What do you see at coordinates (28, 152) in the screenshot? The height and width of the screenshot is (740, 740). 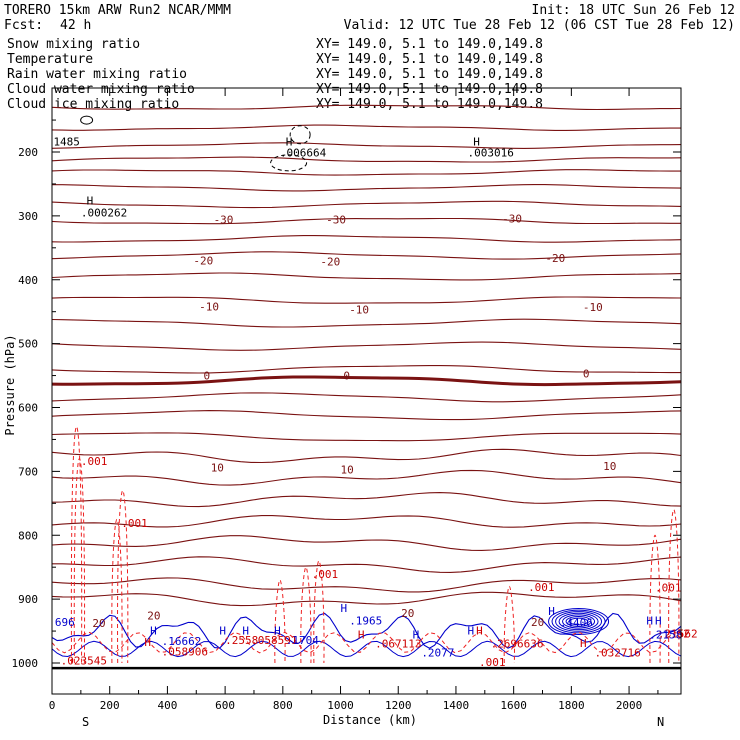 I see `y-tick-label: 200` at bounding box center [28, 152].